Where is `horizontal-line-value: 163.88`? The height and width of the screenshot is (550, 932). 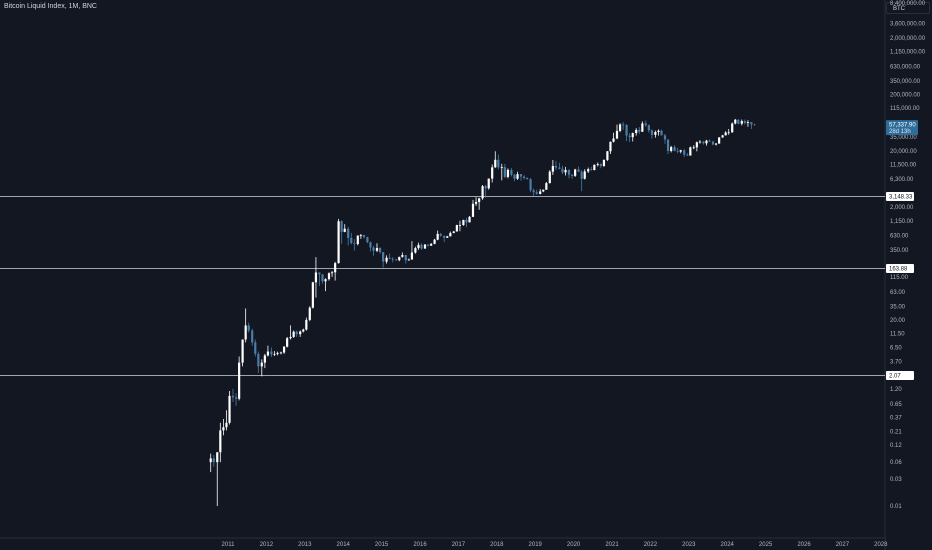 horizontal-line-value: 163.88 is located at coordinates (898, 270).